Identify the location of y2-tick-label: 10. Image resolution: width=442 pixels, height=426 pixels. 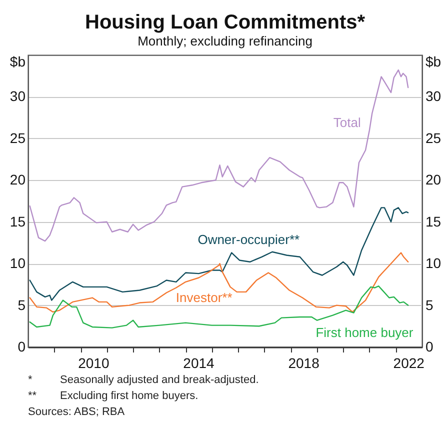
(434, 263).